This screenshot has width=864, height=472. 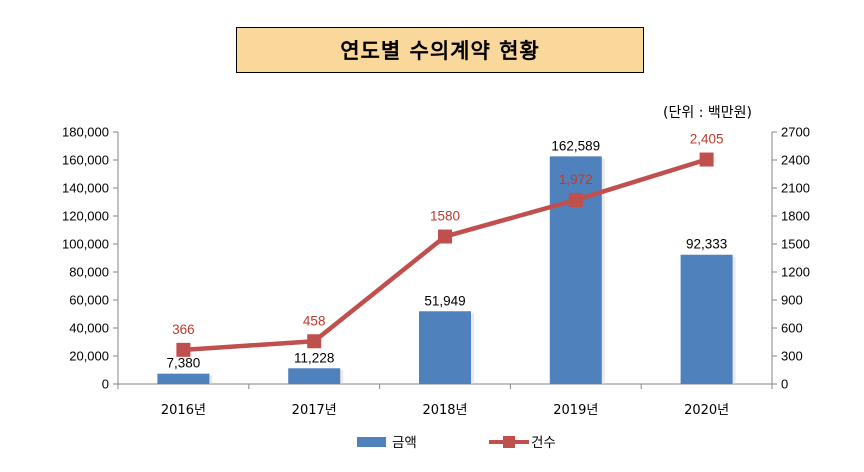 I want to click on right-tick-label: 2400, so click(x=795, y=160).